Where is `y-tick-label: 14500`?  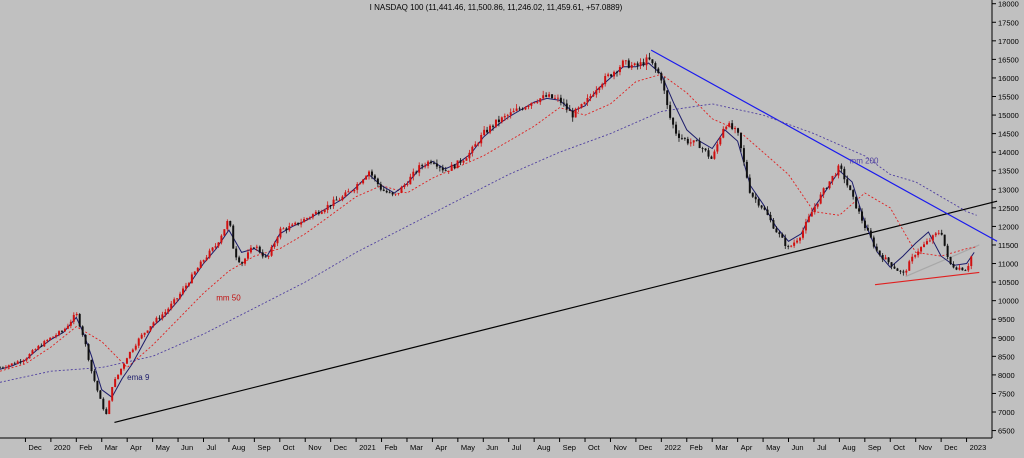
y-tick-label: 14500 is located at coordinates (1008, 134).